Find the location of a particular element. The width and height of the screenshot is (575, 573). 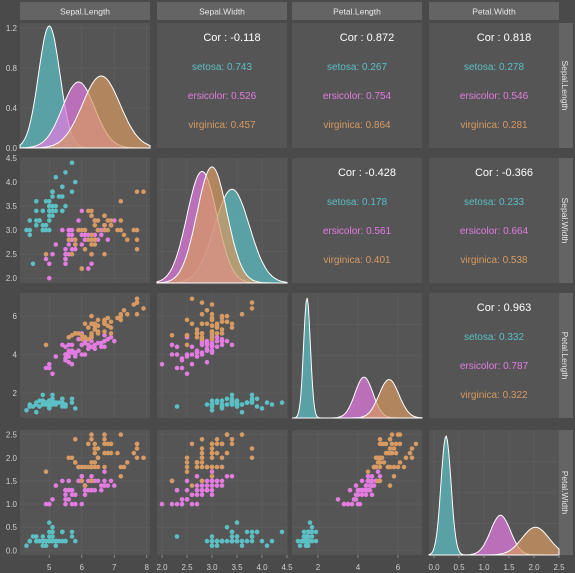

density-virginica is located at coordinates (221, 225).